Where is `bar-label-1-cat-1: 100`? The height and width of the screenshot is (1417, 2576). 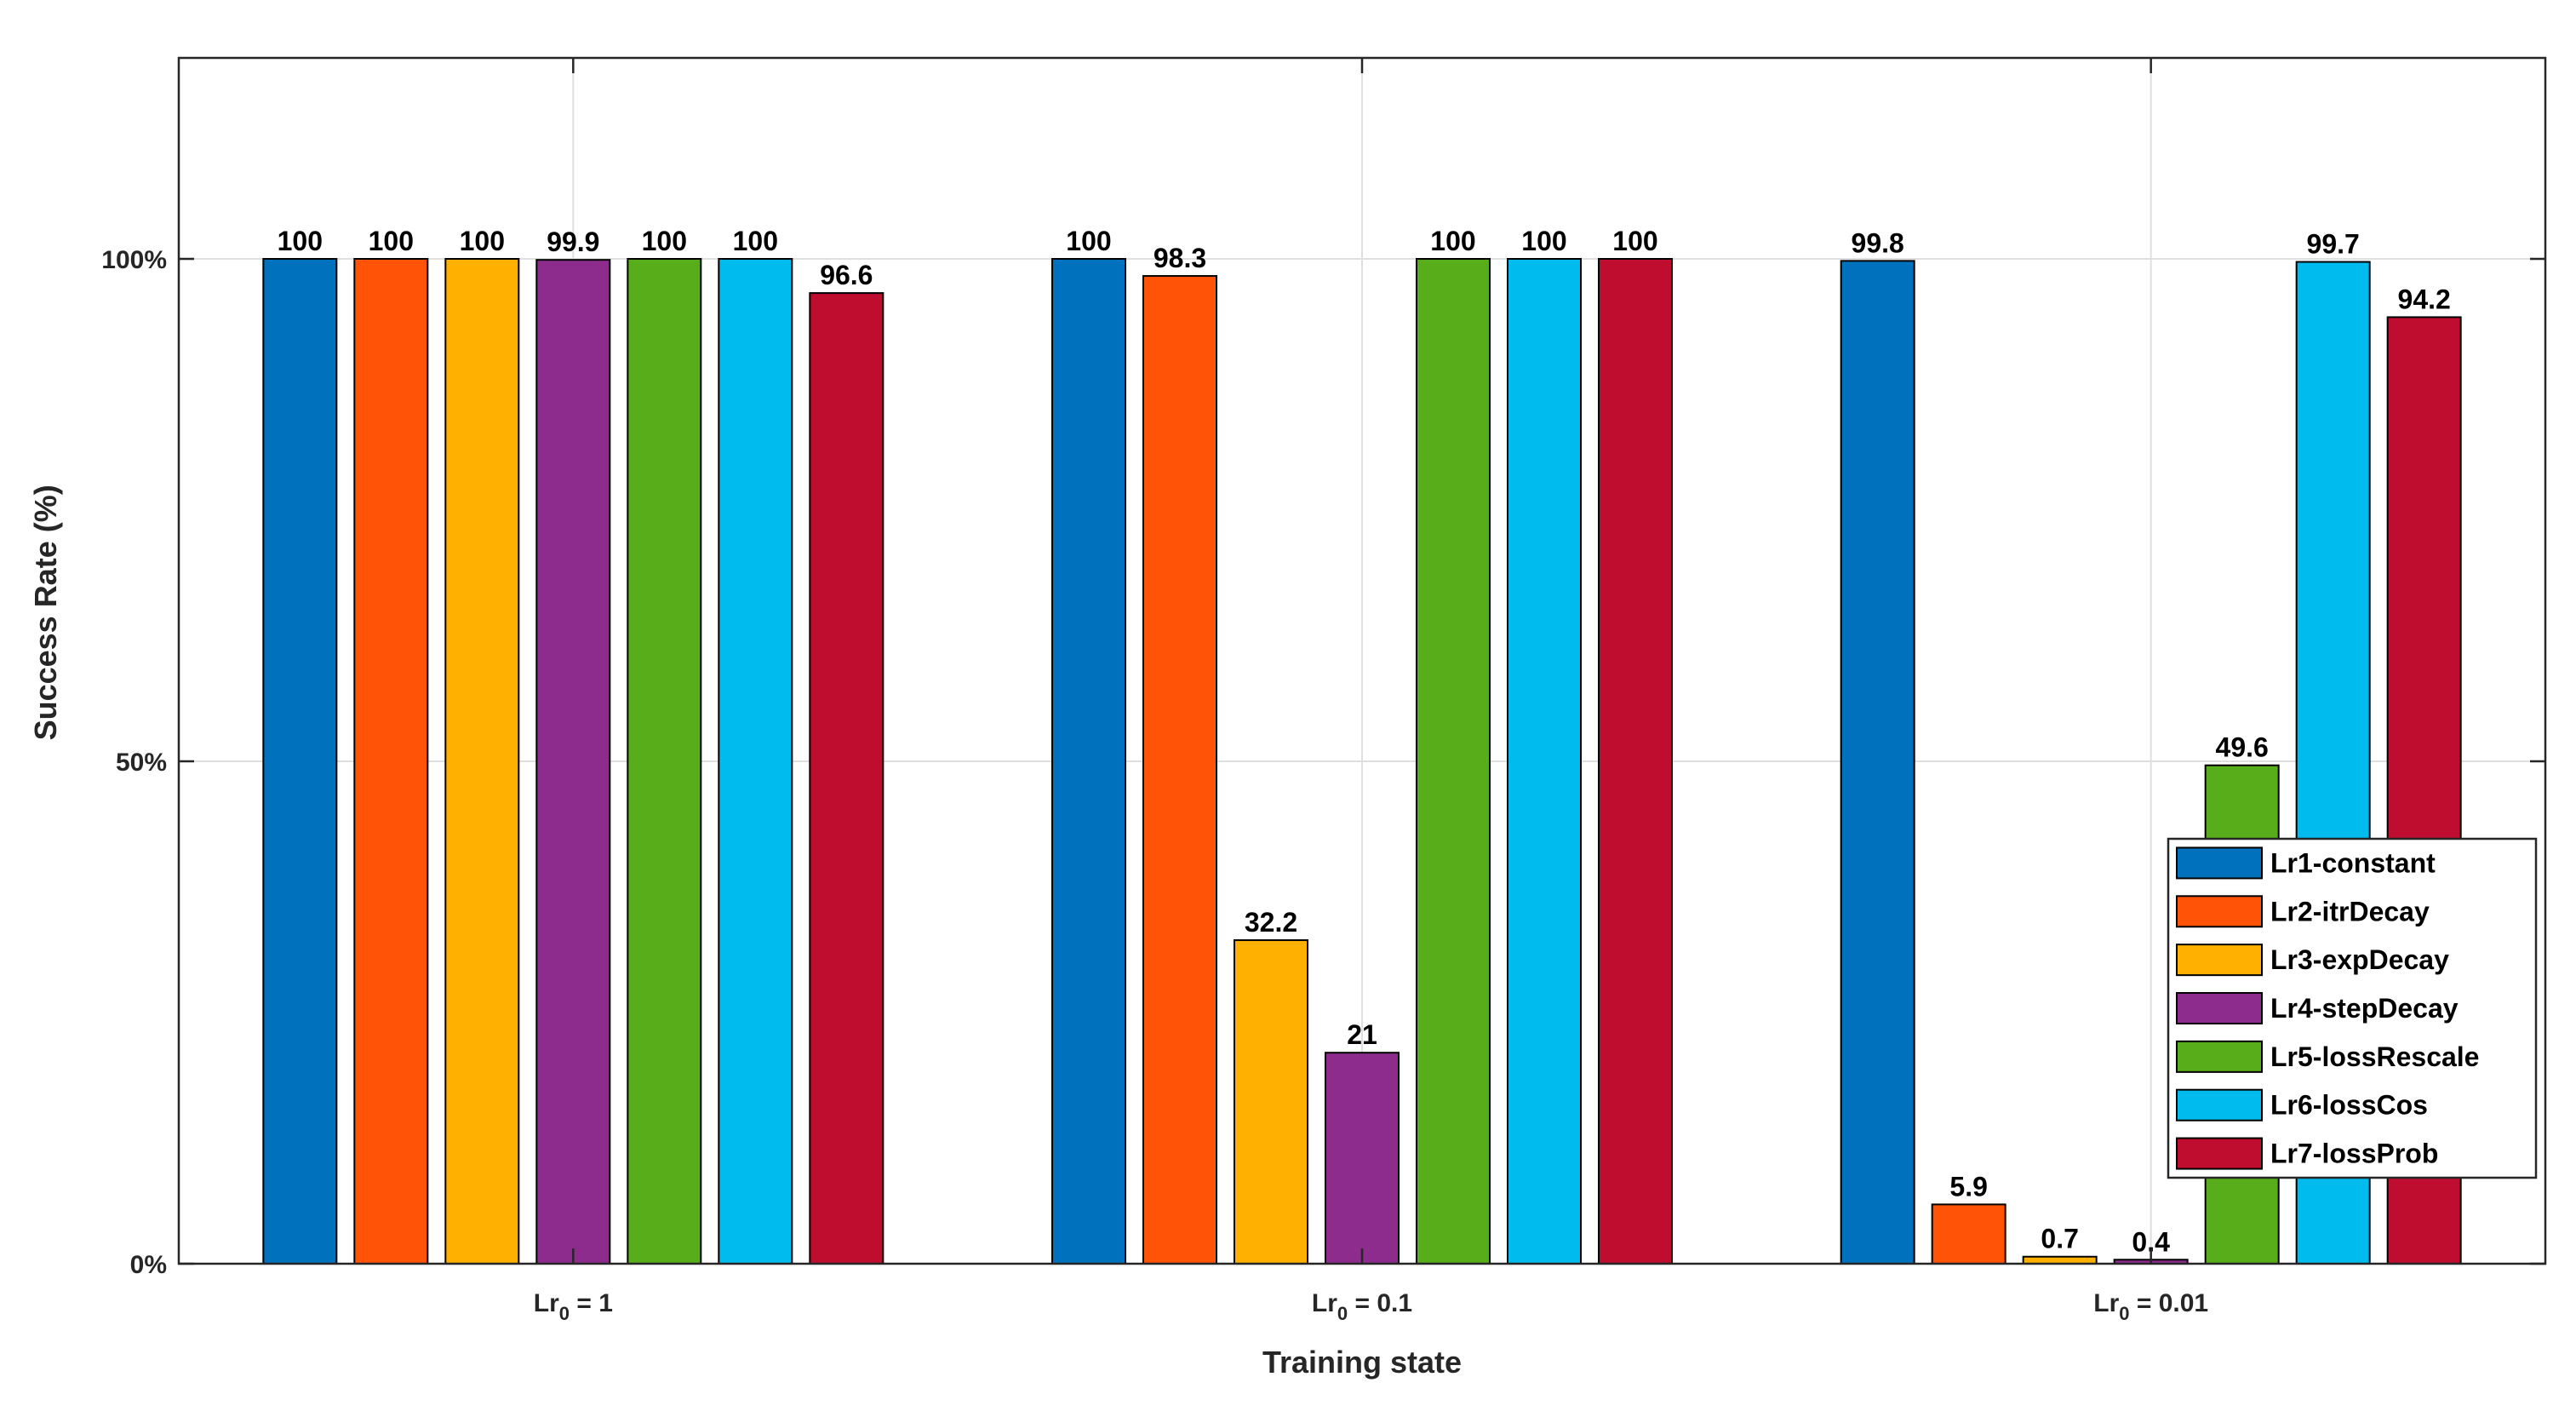 bar-label-1-cat-1: 100 is located at coordinates (301, 241).